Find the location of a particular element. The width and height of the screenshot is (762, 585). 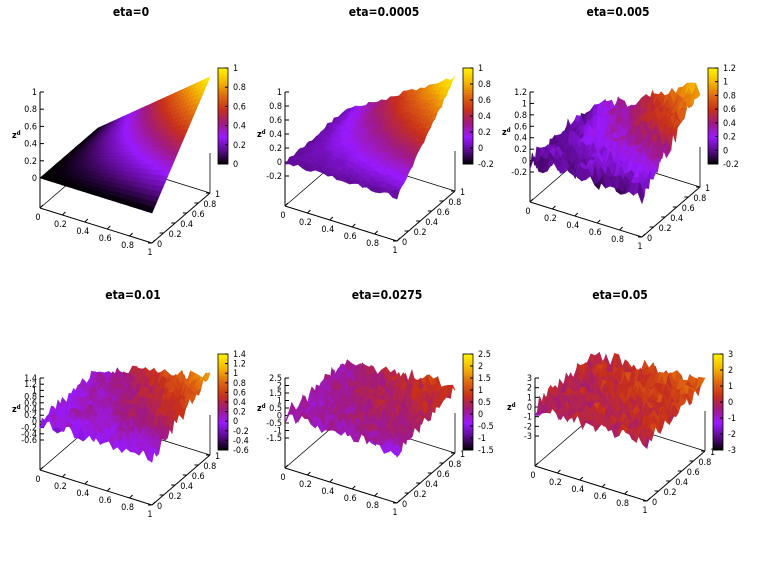

colorbar-tick-label: -3 is located at coordinates (732, 451).